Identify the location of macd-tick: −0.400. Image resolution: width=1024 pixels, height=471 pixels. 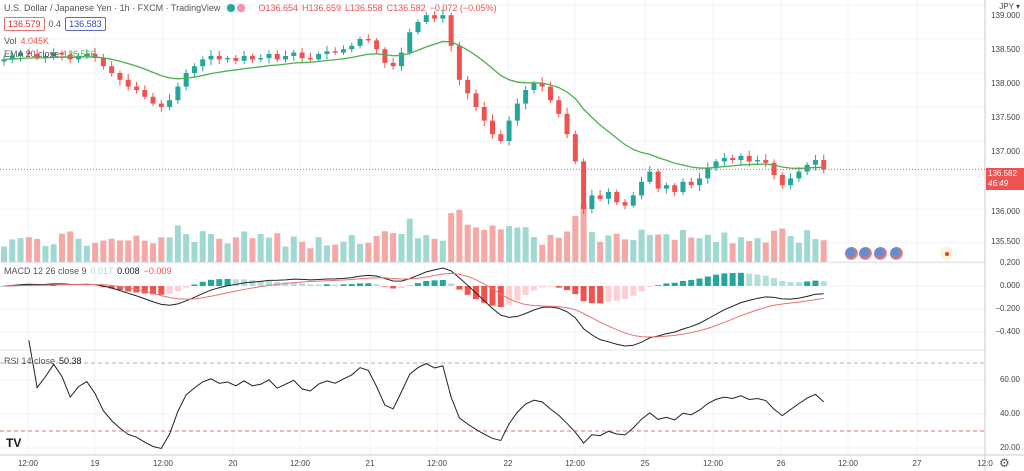
(1007, 331).